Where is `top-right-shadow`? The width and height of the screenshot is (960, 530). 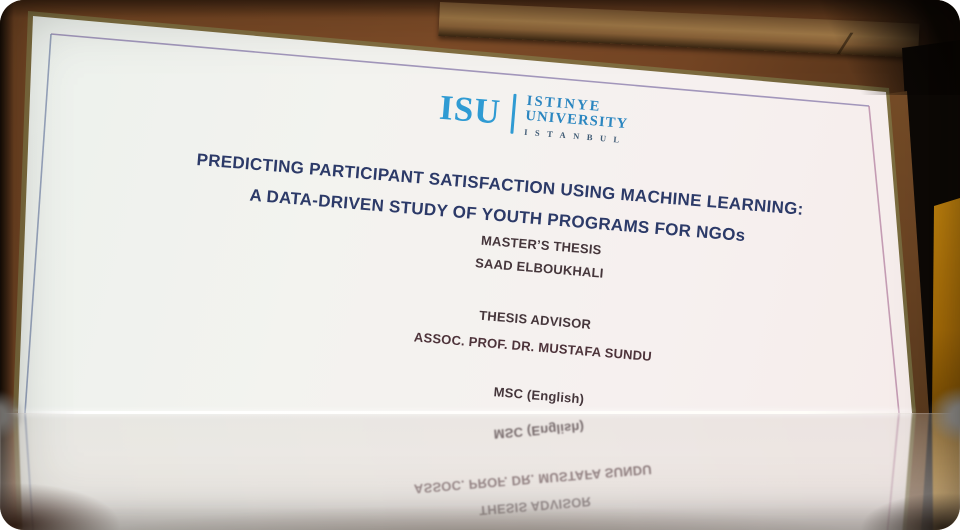
top-right-shadow is located at coordinates (880, 47).